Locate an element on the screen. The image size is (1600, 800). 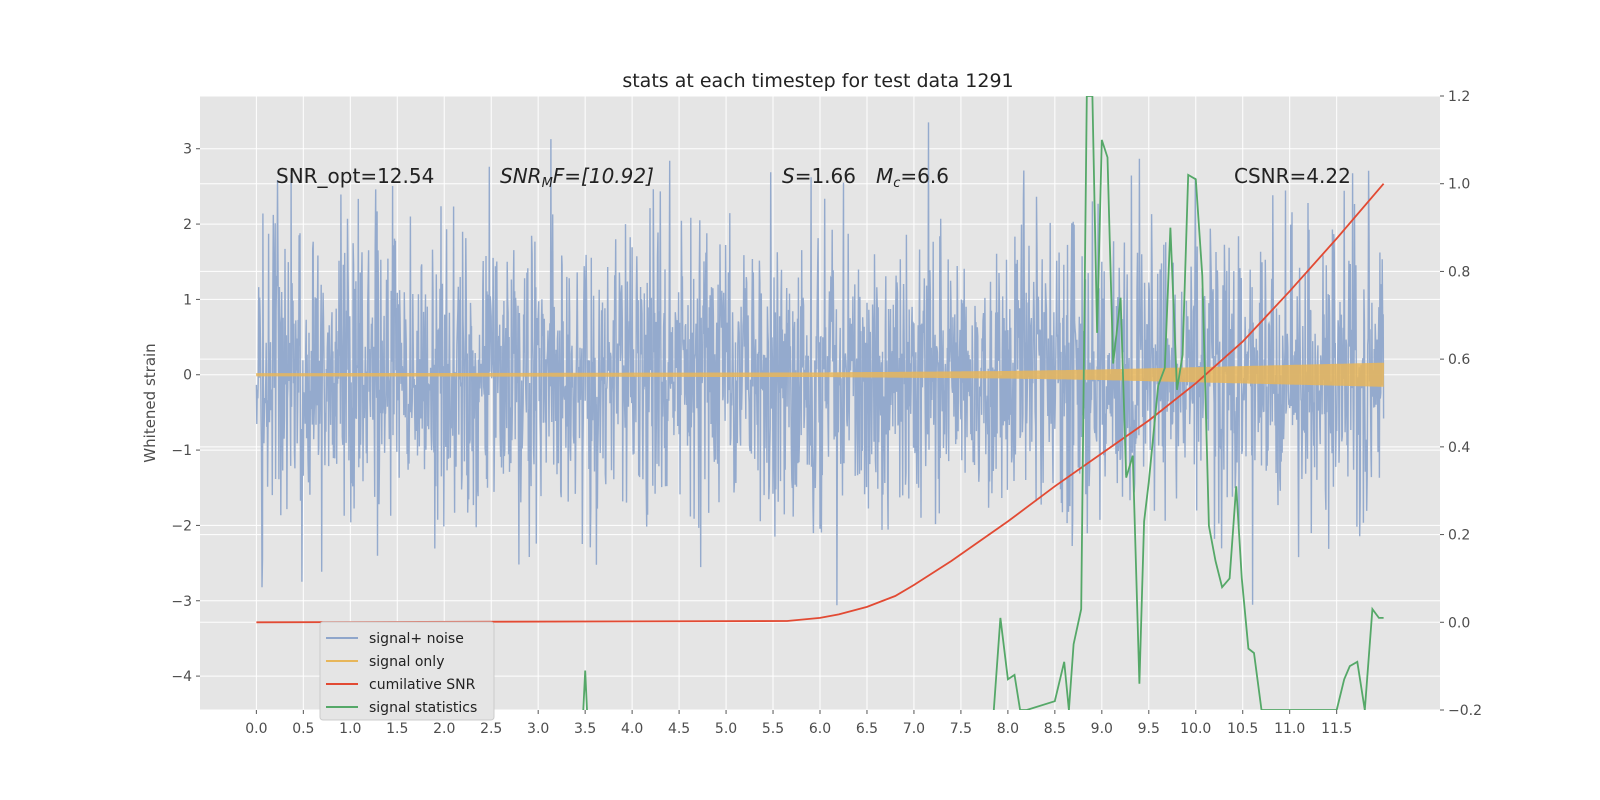
legend-box is located at coordinates (407, 671).